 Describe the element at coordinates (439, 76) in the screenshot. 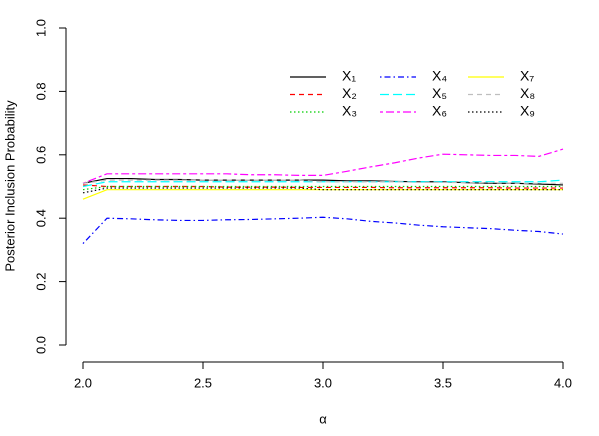

I see `legend-label: X₄` at that location.